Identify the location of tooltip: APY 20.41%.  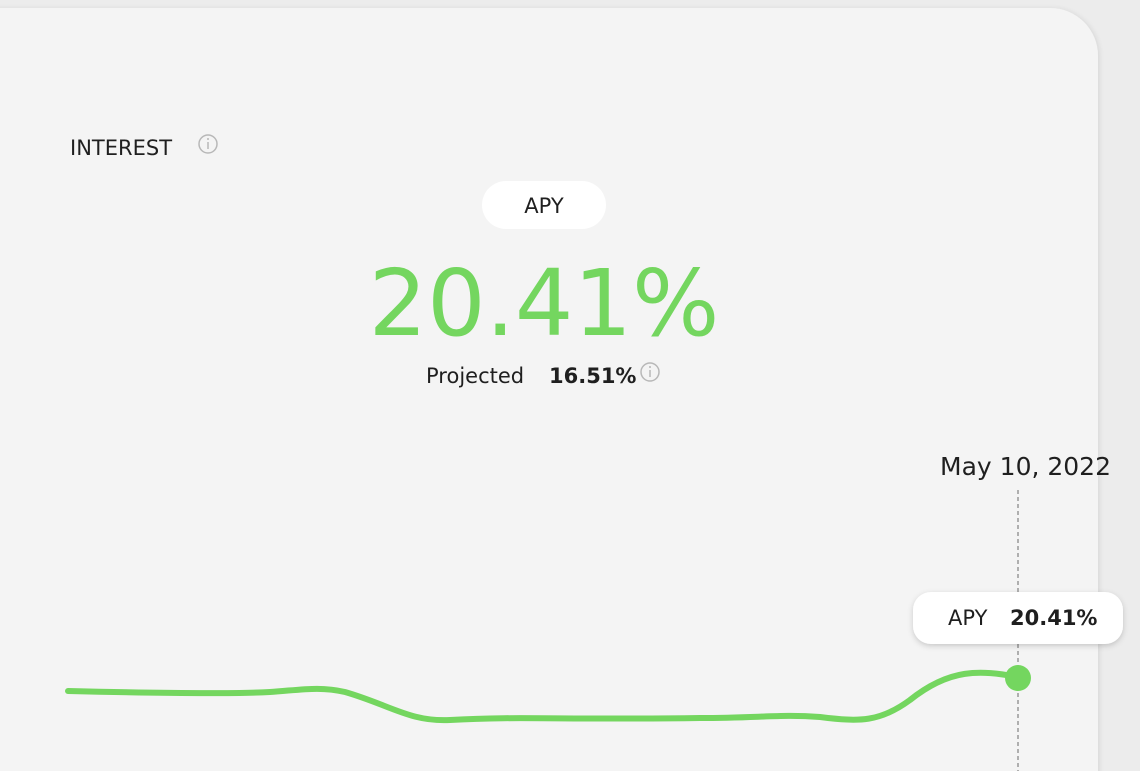
(1018, 618).